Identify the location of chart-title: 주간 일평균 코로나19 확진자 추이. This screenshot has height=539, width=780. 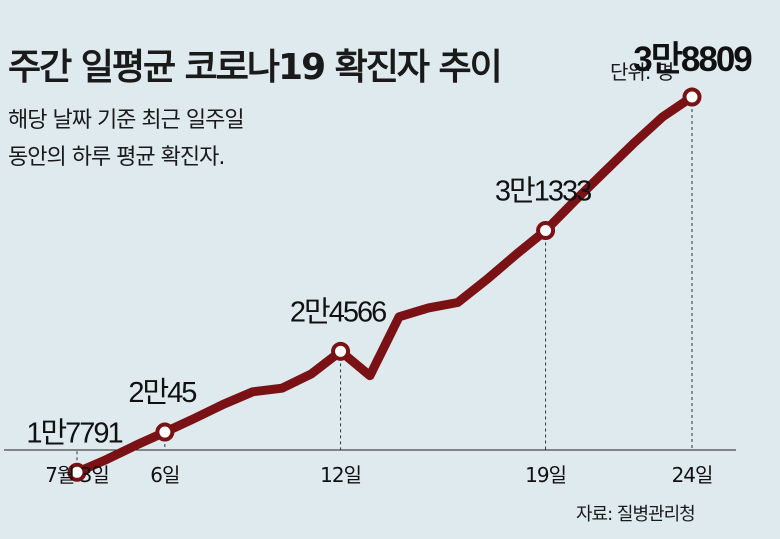
(255, 67).